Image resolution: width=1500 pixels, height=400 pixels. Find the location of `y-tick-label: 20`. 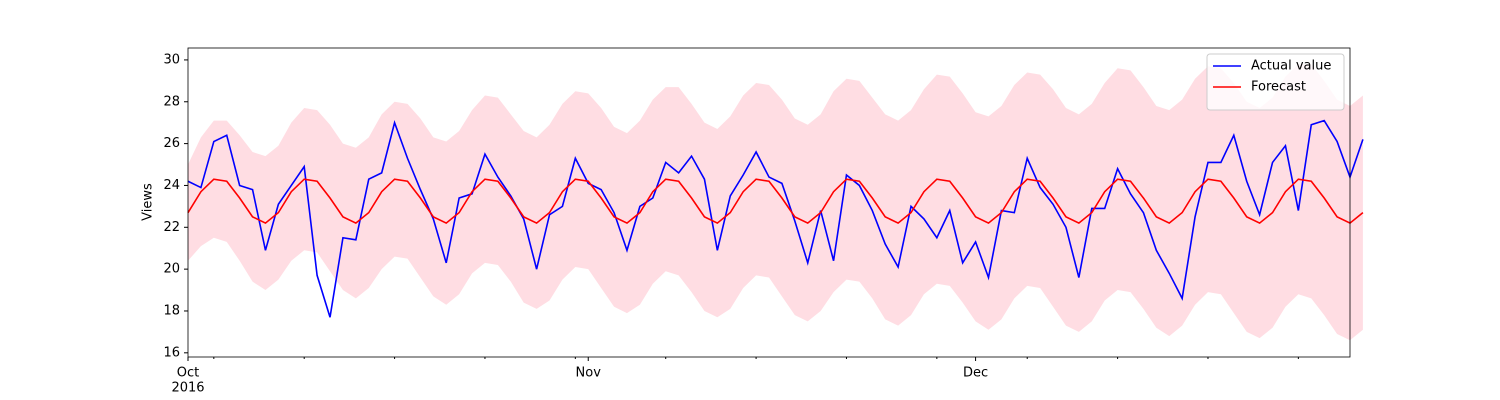

y-tick-label: 20 is located at coordinates (171, 269).